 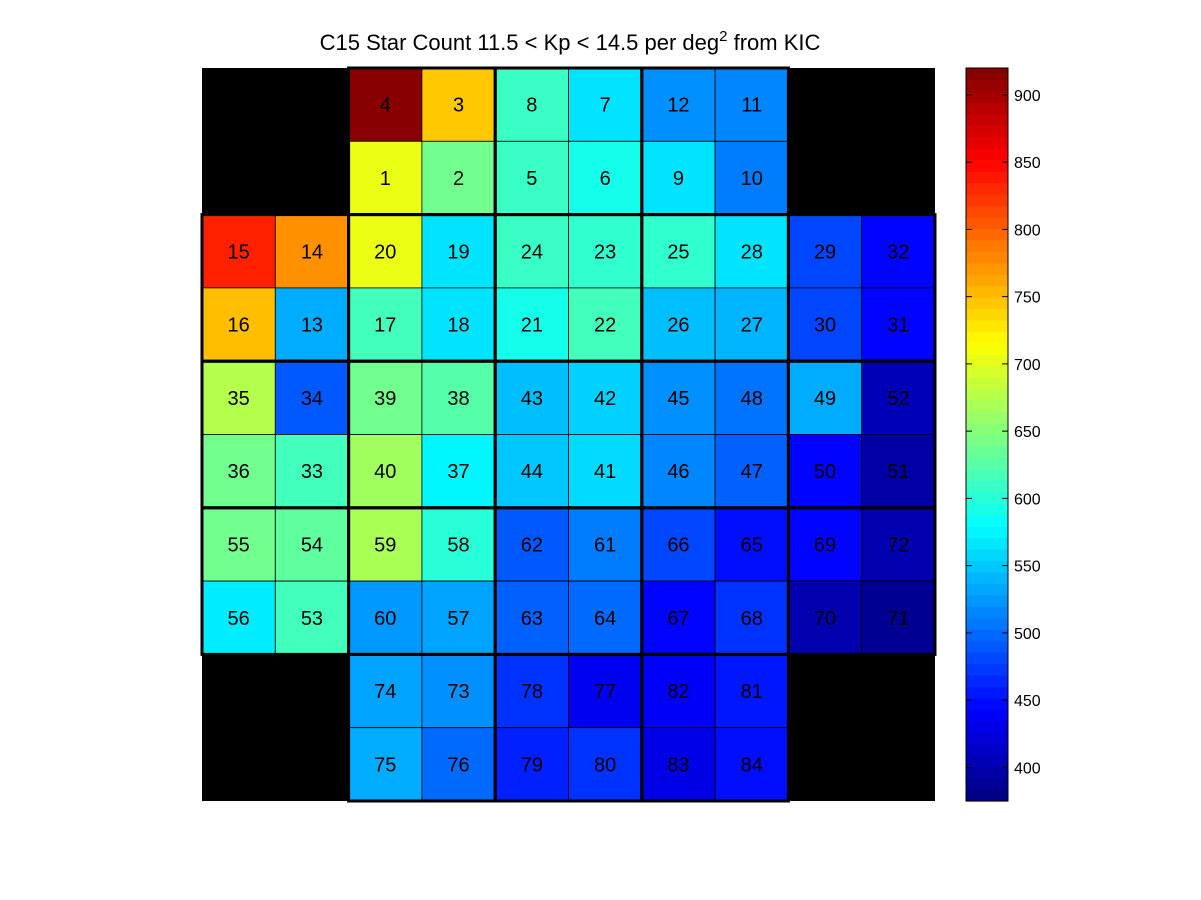 I want to click on cell-label: 54, so click(x=312, y=545).